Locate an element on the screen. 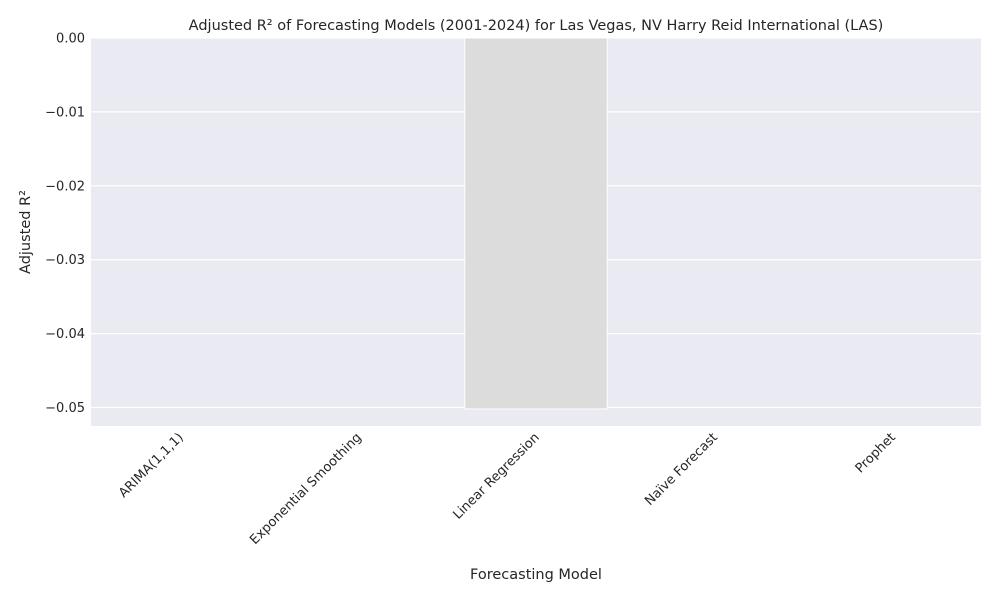 This screenshot has width=1000, height=600. x-tick-label: Linear Regression is located at coordinates (496, 476).